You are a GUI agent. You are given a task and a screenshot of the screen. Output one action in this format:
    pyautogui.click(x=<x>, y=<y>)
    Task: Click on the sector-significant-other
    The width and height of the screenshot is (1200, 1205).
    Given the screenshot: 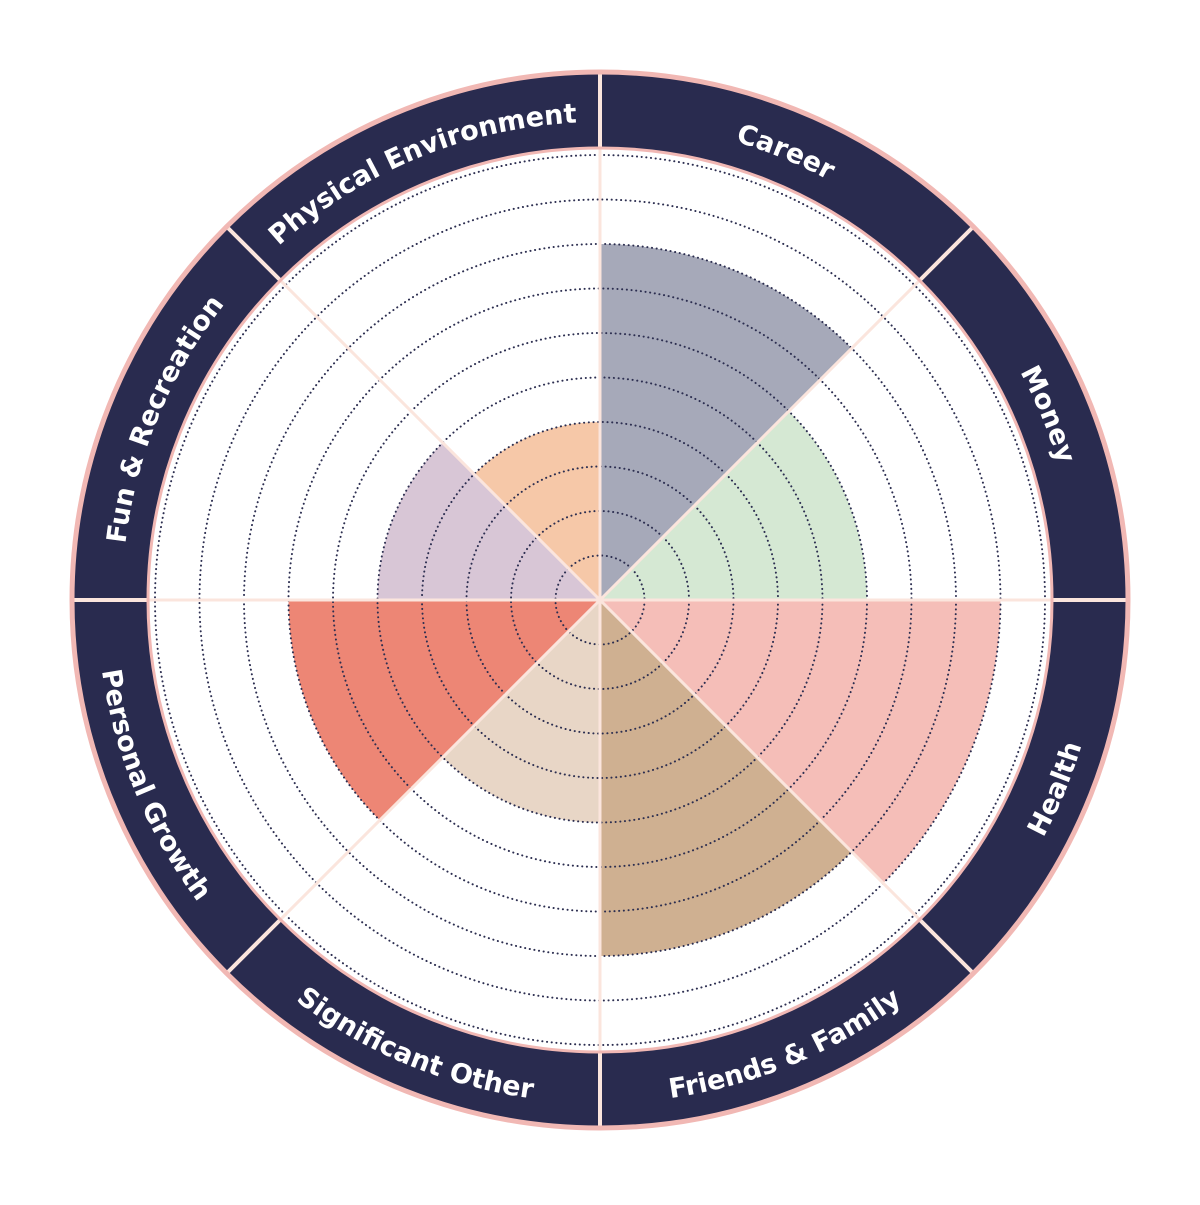 What is the action you would take?
    pyautogui.click(x=521, y=711)
    